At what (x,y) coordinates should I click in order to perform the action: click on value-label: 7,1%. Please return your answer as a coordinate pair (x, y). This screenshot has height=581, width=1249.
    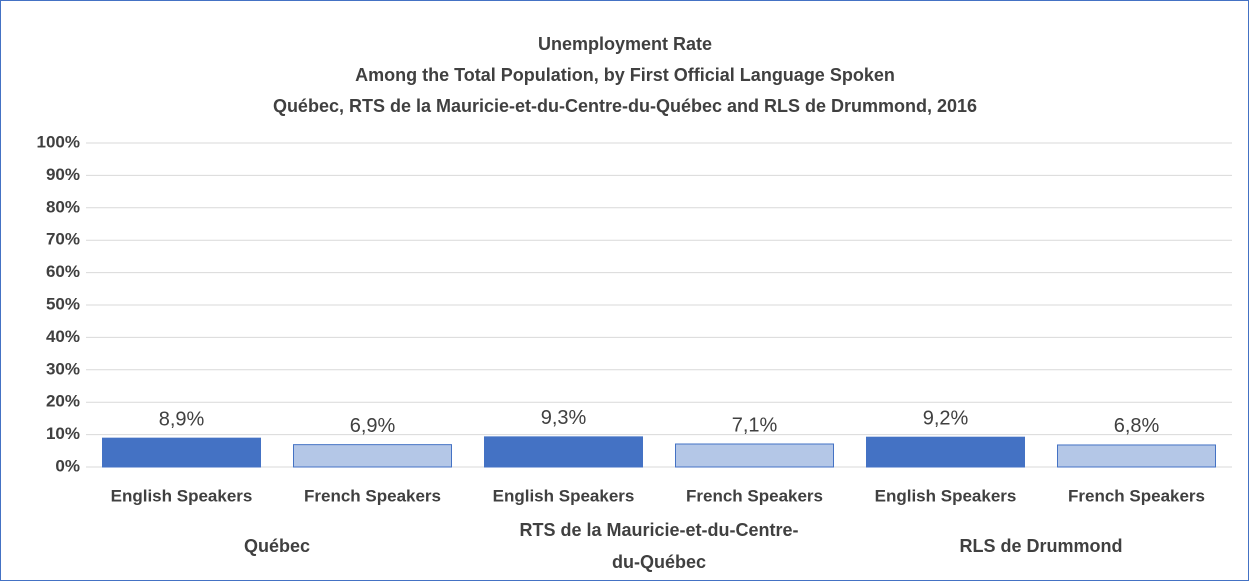
    Looking at the image, I should click on (755, 425).